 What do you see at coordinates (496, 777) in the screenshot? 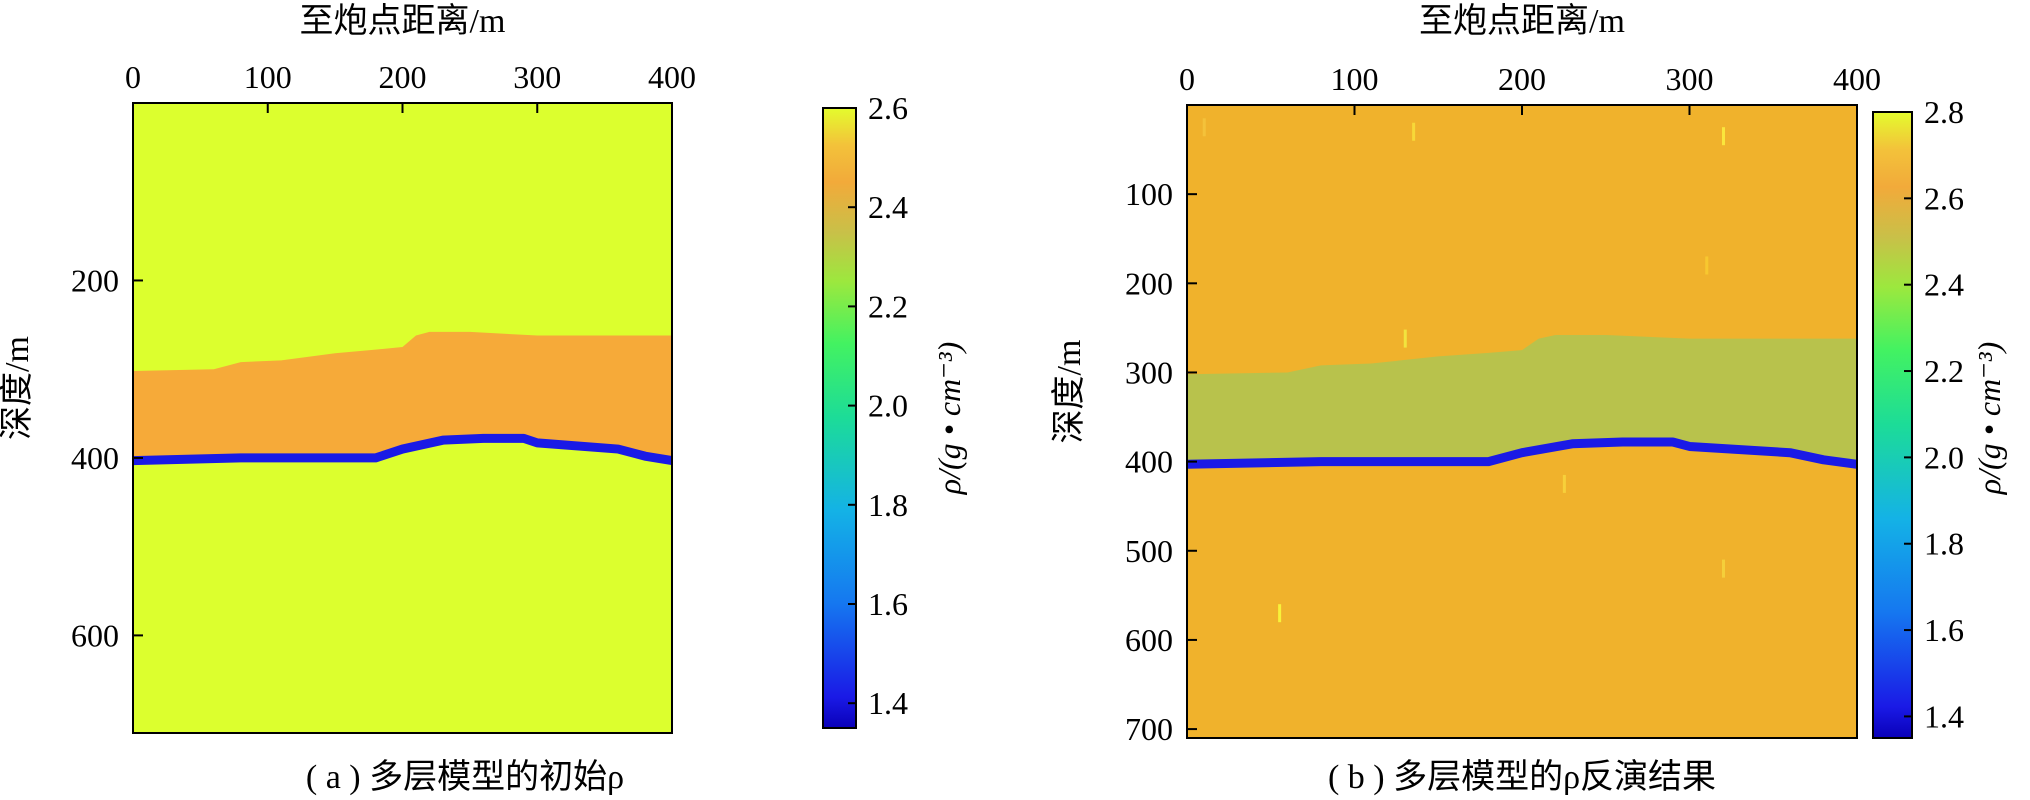
I see `caption-text: 多层模型的初始ρ` at bounding box center [496, 777].